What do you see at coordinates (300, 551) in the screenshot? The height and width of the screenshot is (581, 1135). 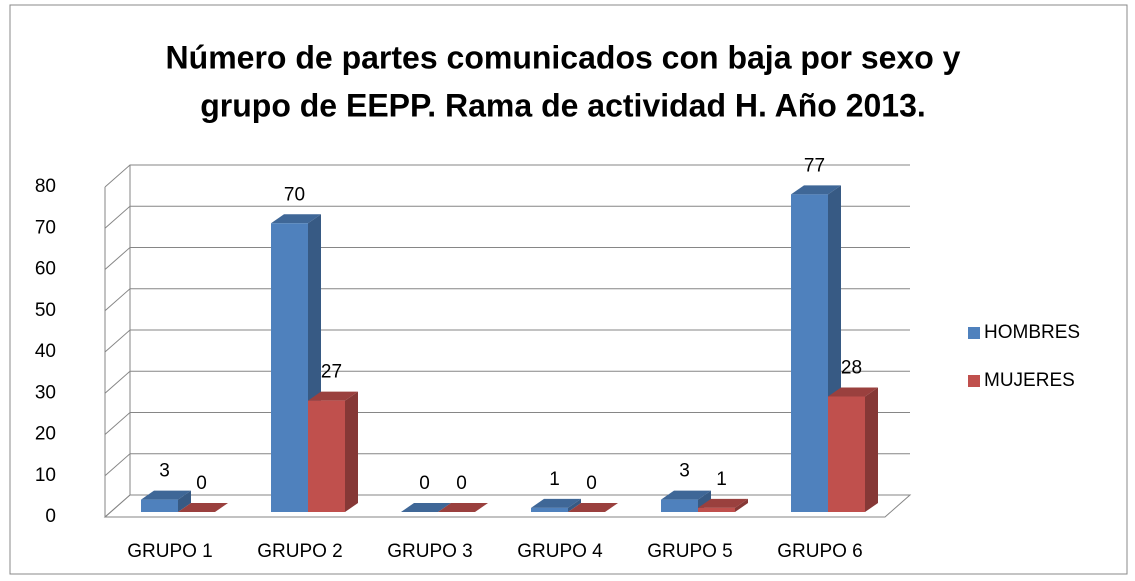 I see `x-tick-label: GRUPO 2` at bounding box center [300, 551].